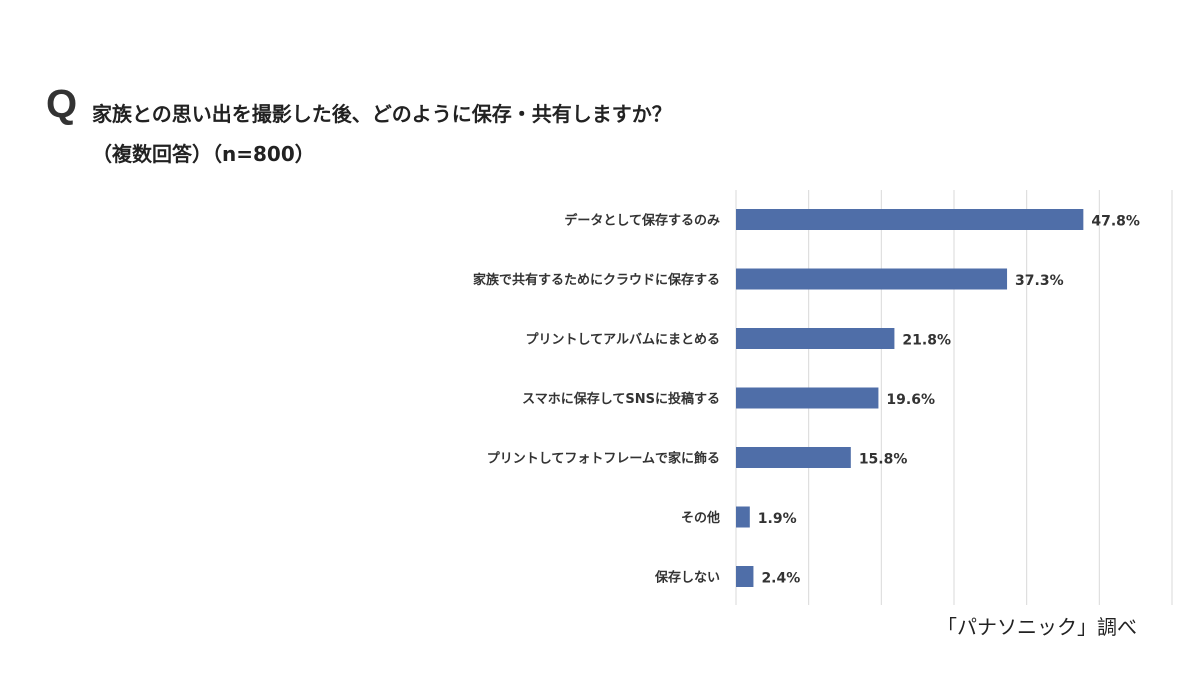 The height and width of the screenshot is (675, 1200). What do you see at coordinates (1115, 222) in the screenshot?
I see `data-label: 47.8%` at bounding box center [1115, 222].